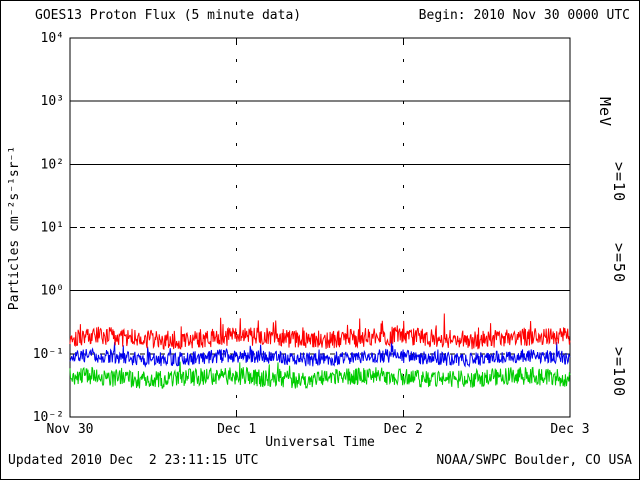 The width and height of the screenshot is (640, 480). Describe the element at coordinates (14, 228) in the screenshot. I see `y-axis-label: Particles cm⁻²s⁻¹sr⁻¹` at that location.